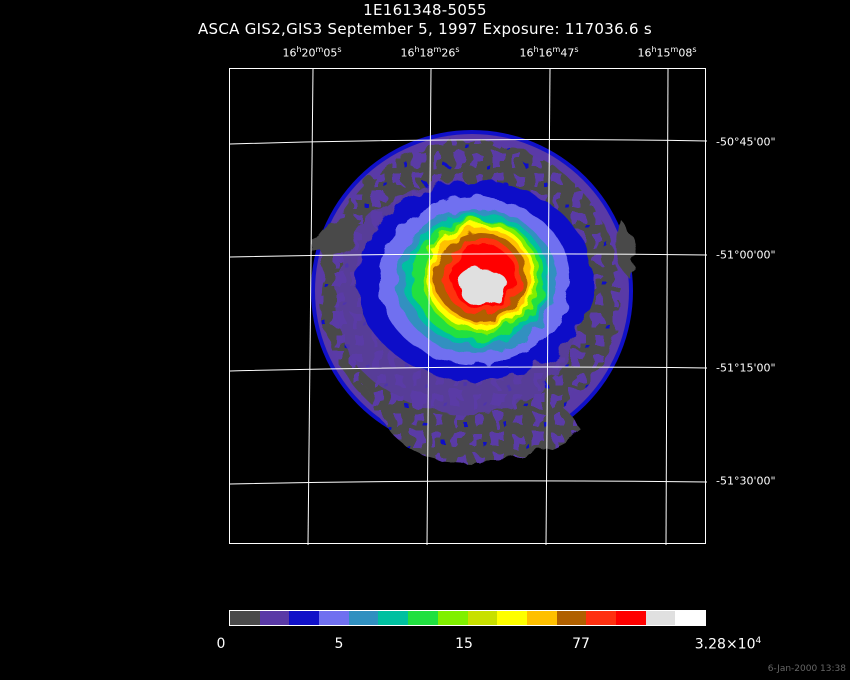 This screenshot has width=850, height=680. Describe the element at coordinates (425, 10) in the screenshot. I see `image-title: 1E161348-5055` at that location.